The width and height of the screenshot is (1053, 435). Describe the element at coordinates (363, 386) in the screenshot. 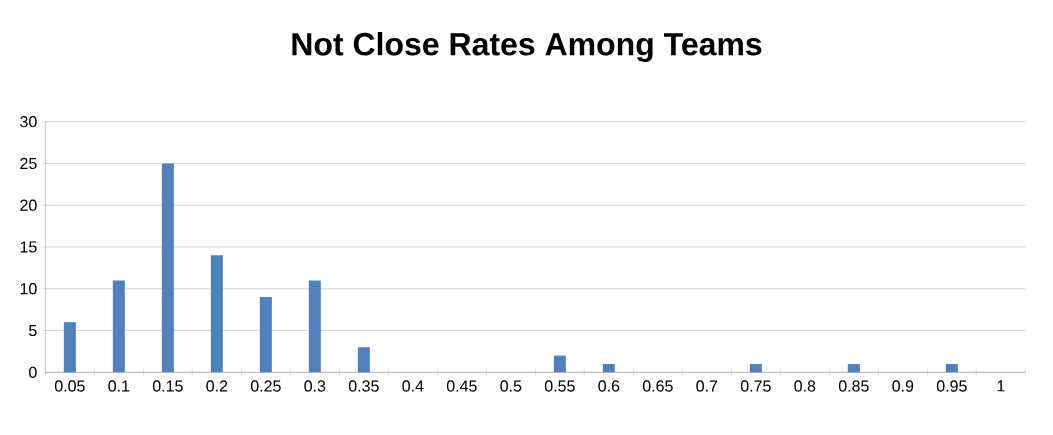

I see `x-tick-label: 0.35` at that location.